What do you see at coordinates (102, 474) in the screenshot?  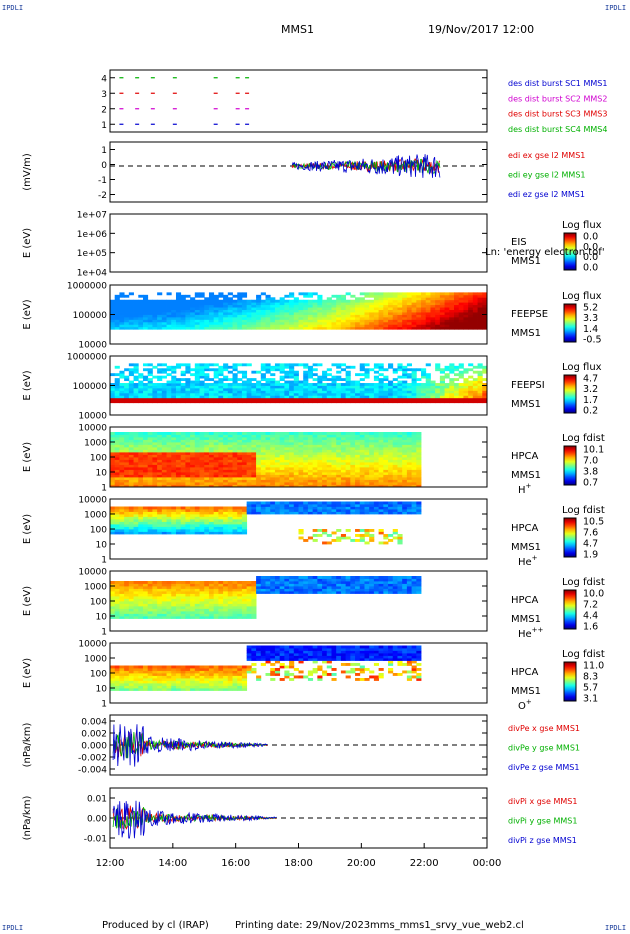 I see `y-tick-label: 10` at bounding box center [102, 474].